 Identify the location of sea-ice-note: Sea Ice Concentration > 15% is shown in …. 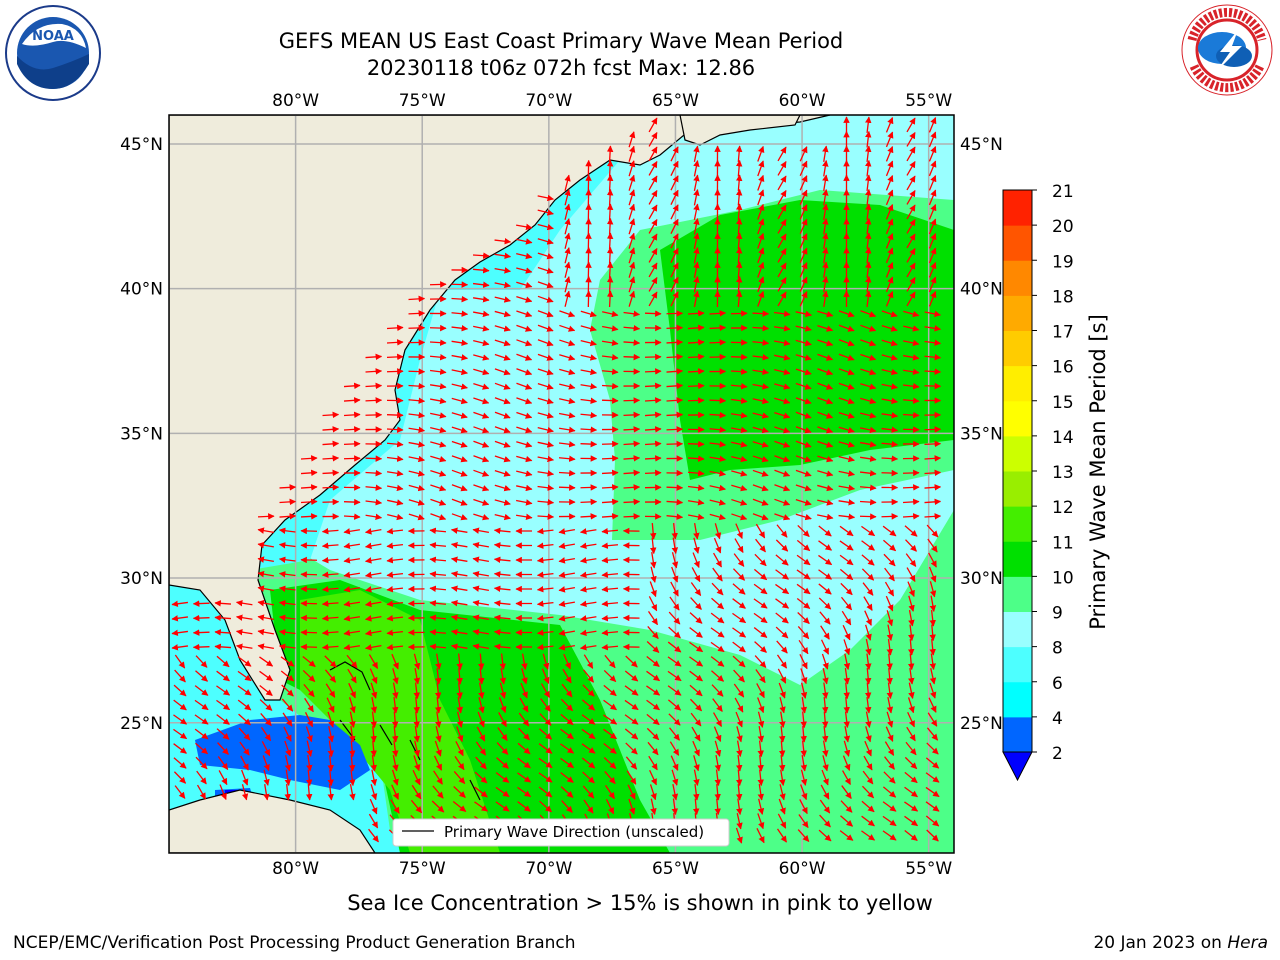
(640, 903).